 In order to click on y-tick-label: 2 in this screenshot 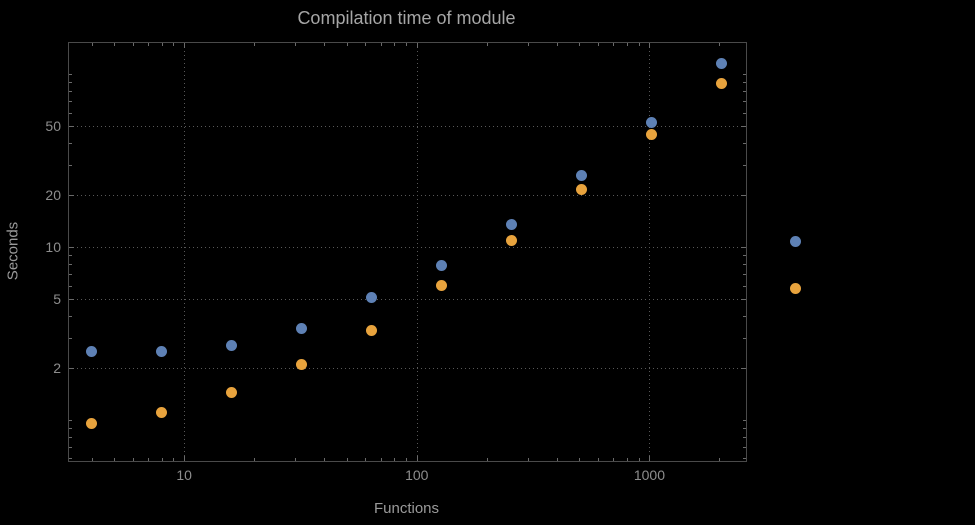, I will do `click(57, 368)`.